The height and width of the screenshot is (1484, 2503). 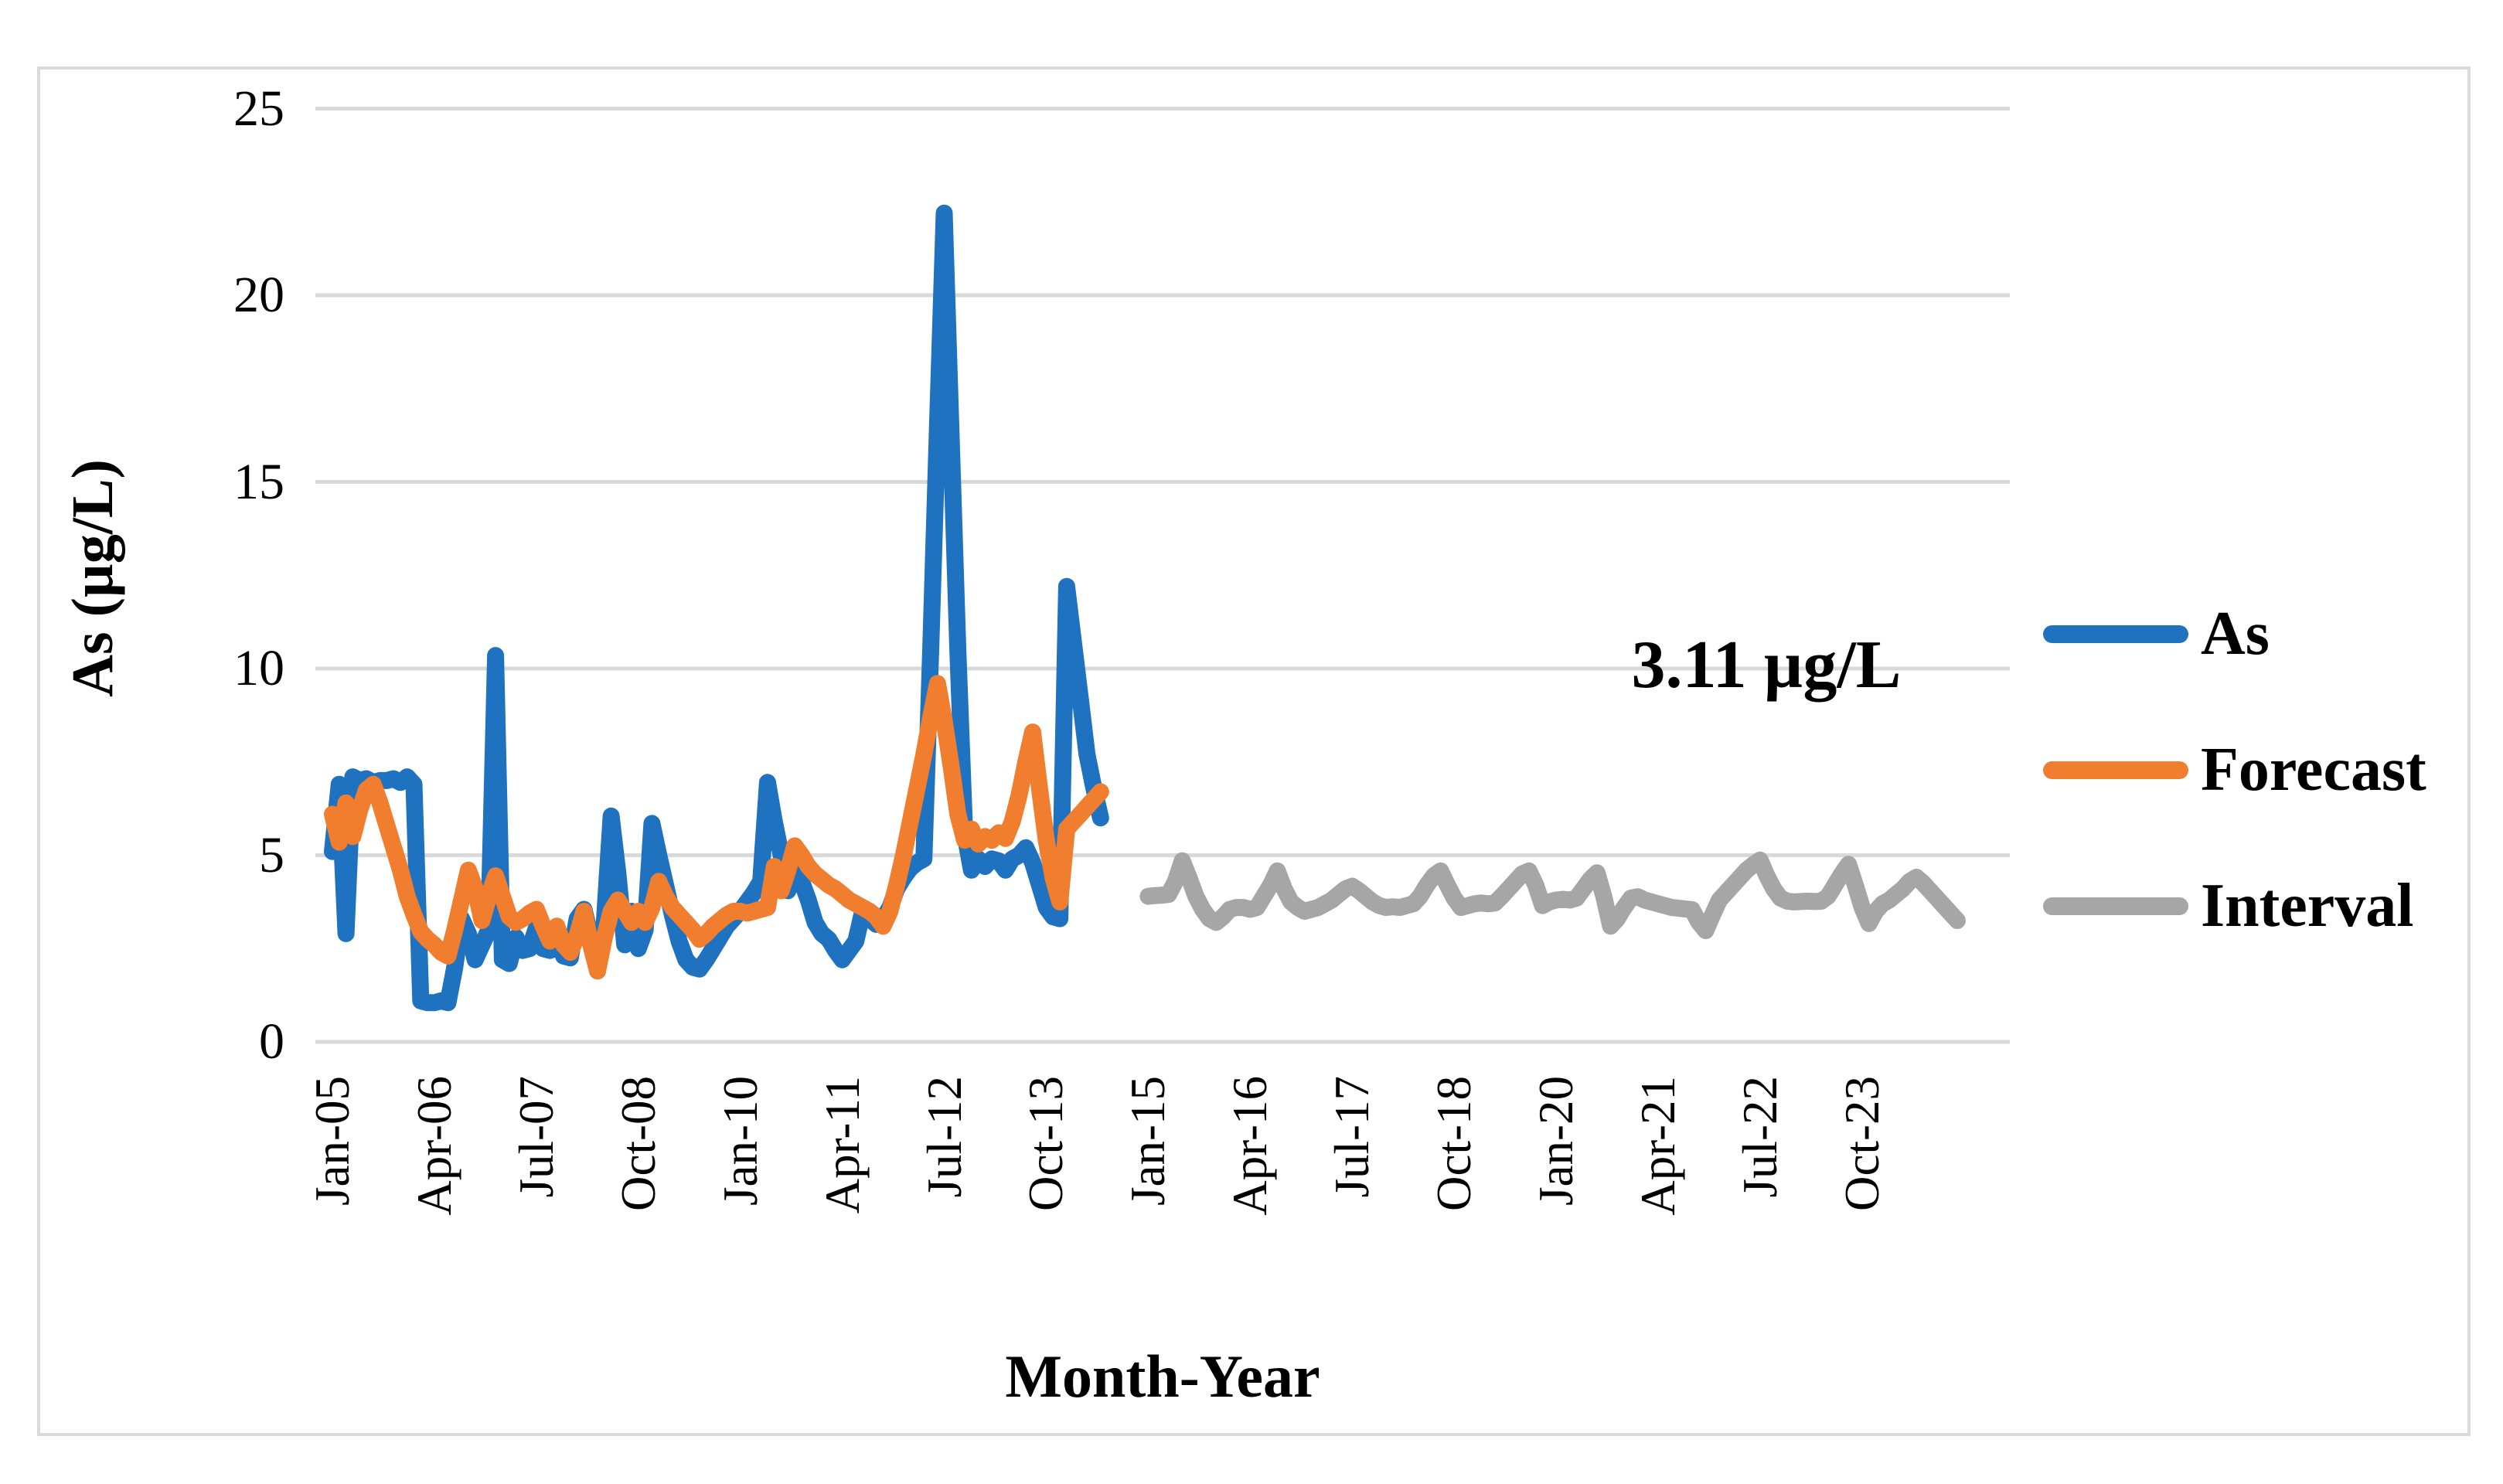 What do you see at coordinates (536, 1137) in the screenshot?
I see `x-tick-label-Jul-07: Jul-07` at bounding box center [536, 1137].